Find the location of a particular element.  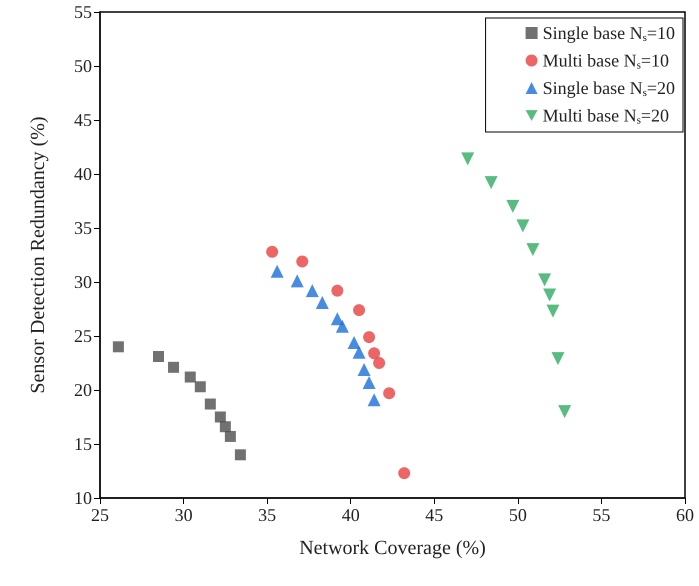

x-axis-title: Network Coverage (%) is located at coordinates (392, 548).